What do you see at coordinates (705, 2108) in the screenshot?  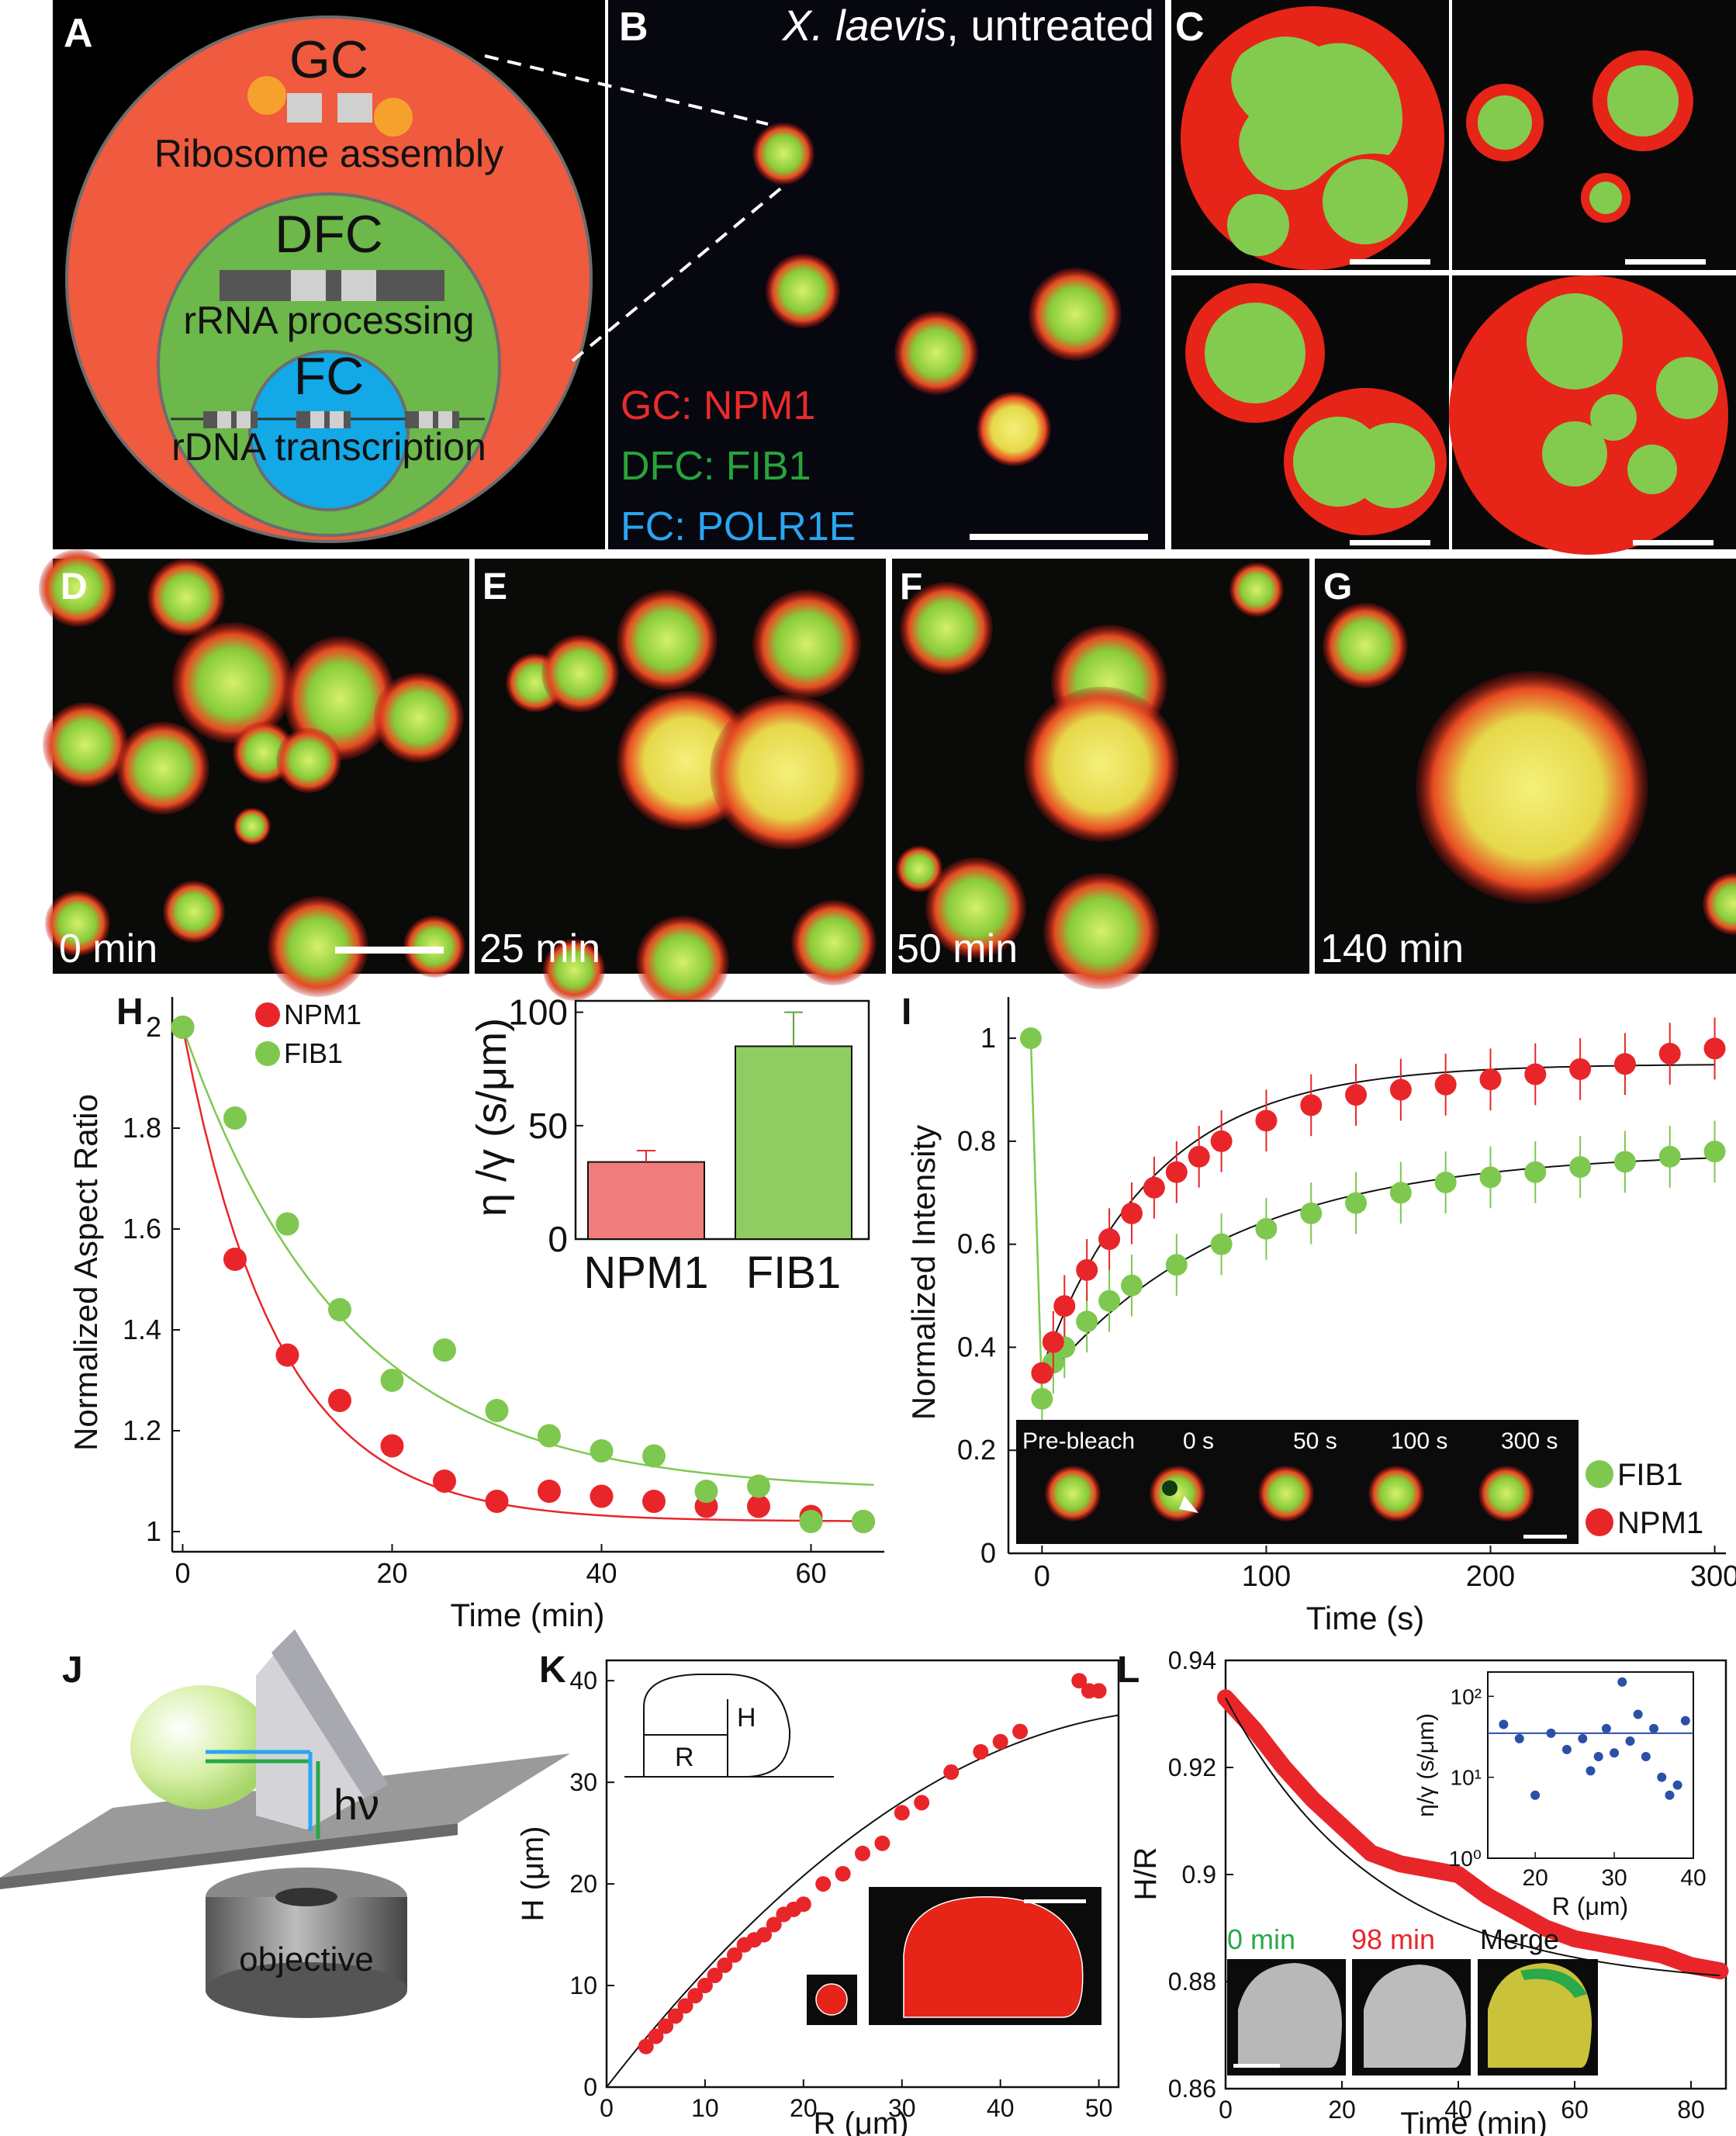 I see `k-x-tick-label: 10` at bounding box center [705, 2108].